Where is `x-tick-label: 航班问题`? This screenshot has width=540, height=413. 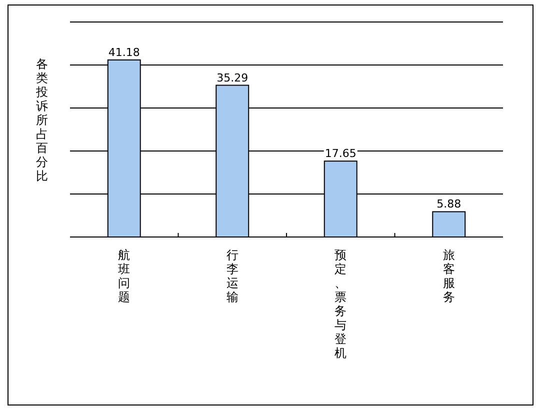
x-tick-label: 航班问题 is located at coordinates (124, 276).